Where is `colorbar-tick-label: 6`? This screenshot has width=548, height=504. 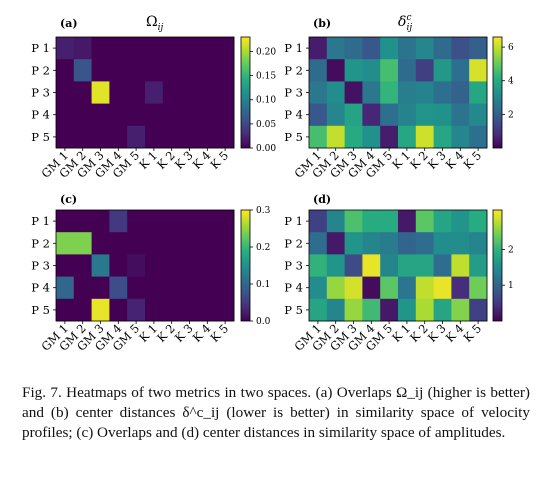 colorbar-tick-label: 6 is located at coordinates (511, 48).